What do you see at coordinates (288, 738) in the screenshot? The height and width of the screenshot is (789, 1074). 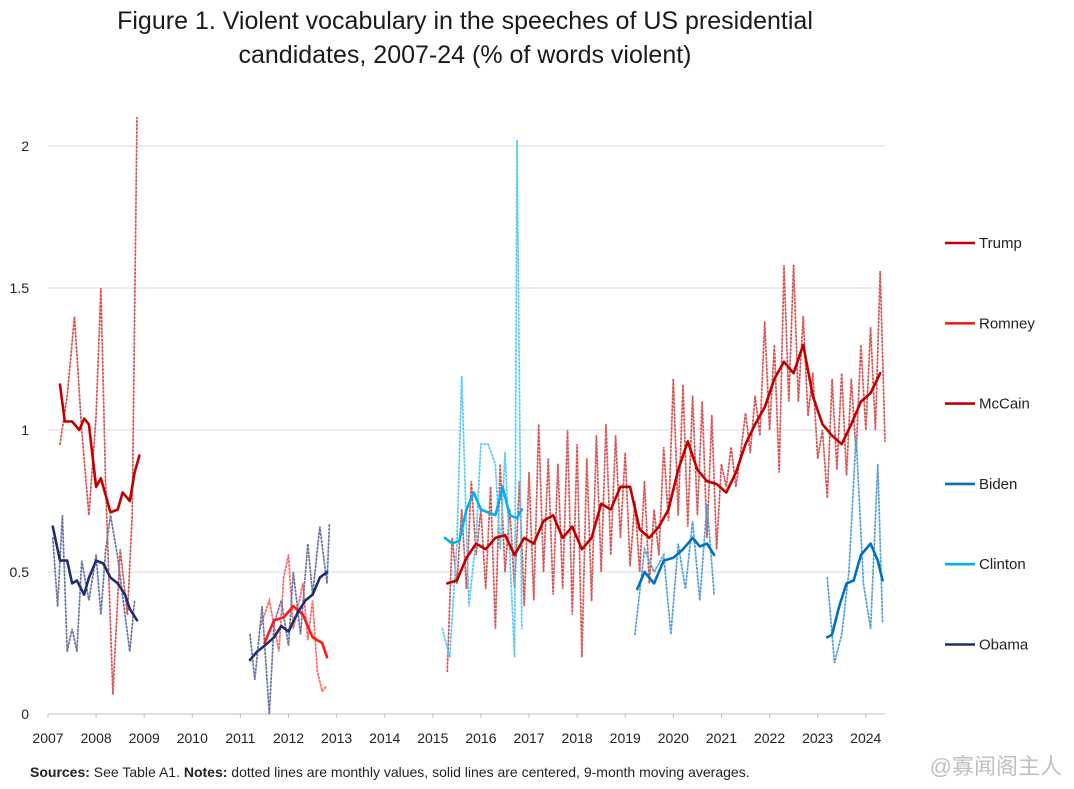 I see `x-tick-label-2012: 2012` at bounding box center [288, 738].